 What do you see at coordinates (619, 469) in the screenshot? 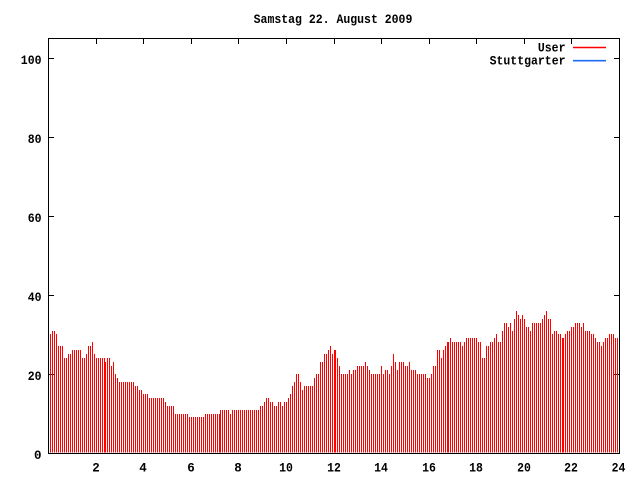
I see `svg-text: 24` at bounding box center [619, 469].